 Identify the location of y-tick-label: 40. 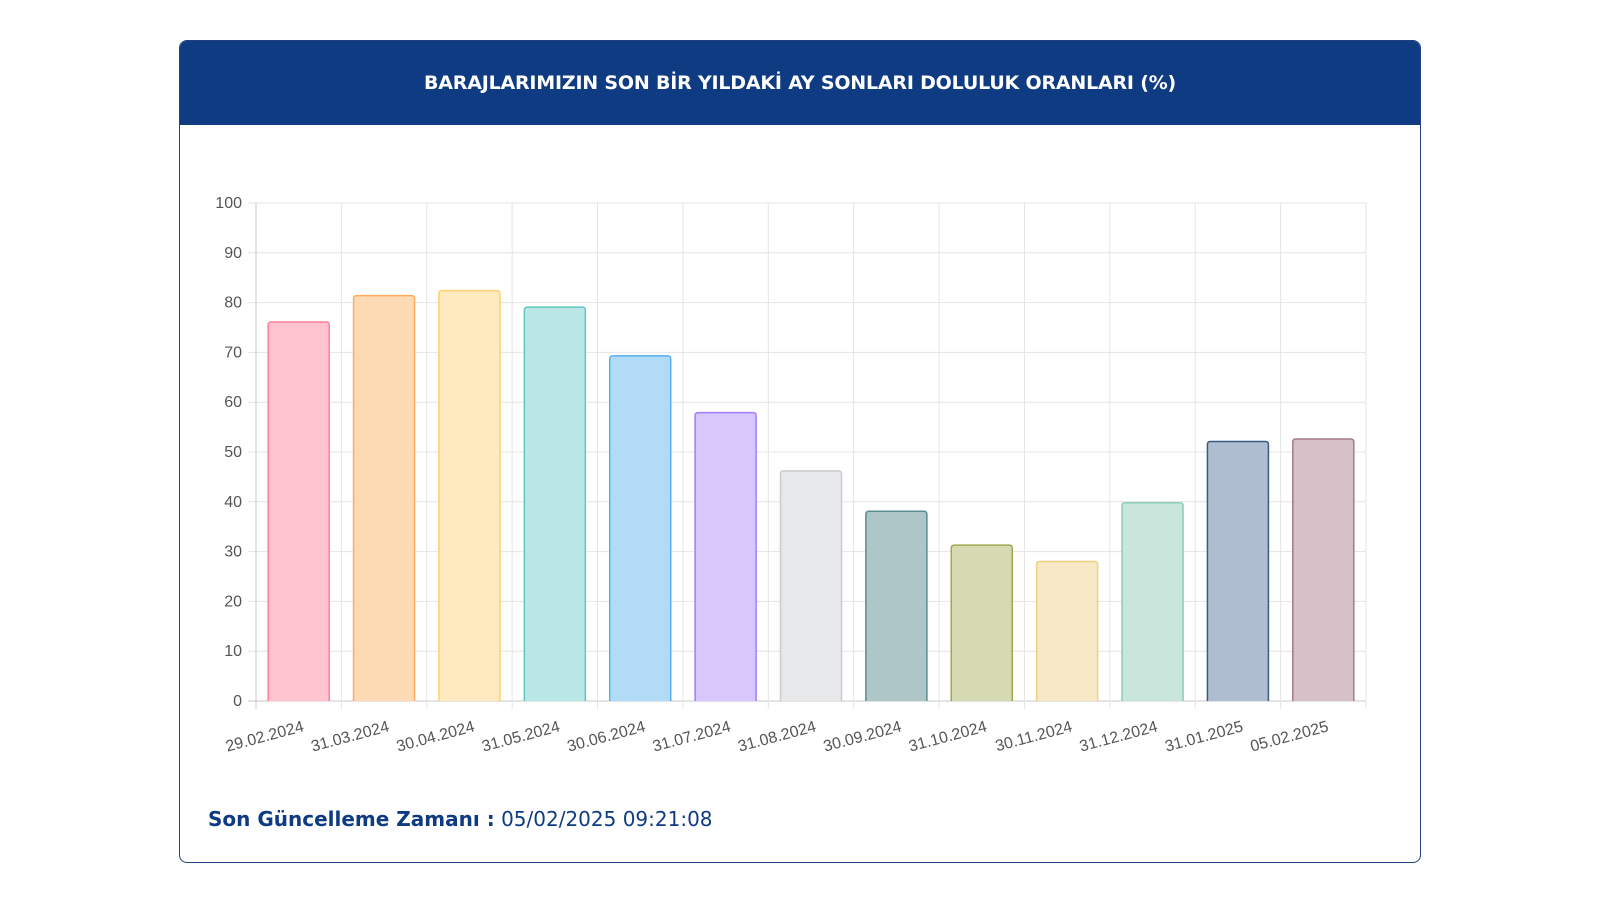
(233, 502).